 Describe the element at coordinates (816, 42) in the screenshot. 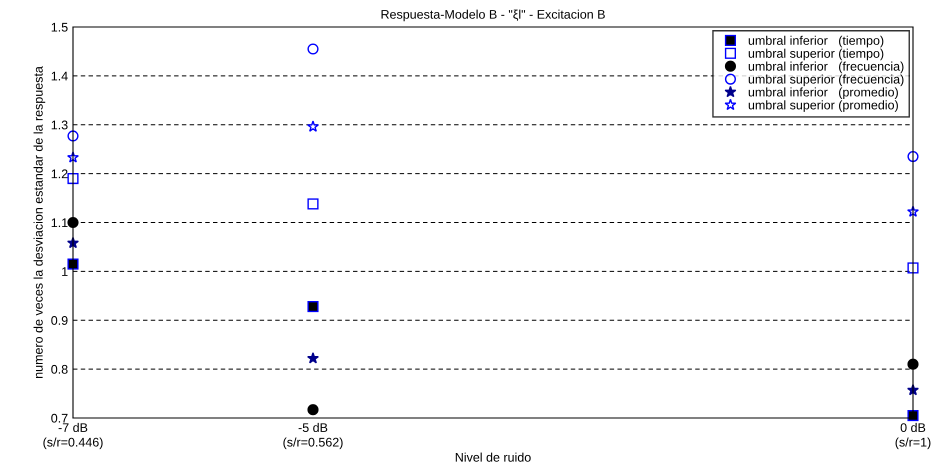

I see `legend-label: umbral inferior (tiempo)` at that location.